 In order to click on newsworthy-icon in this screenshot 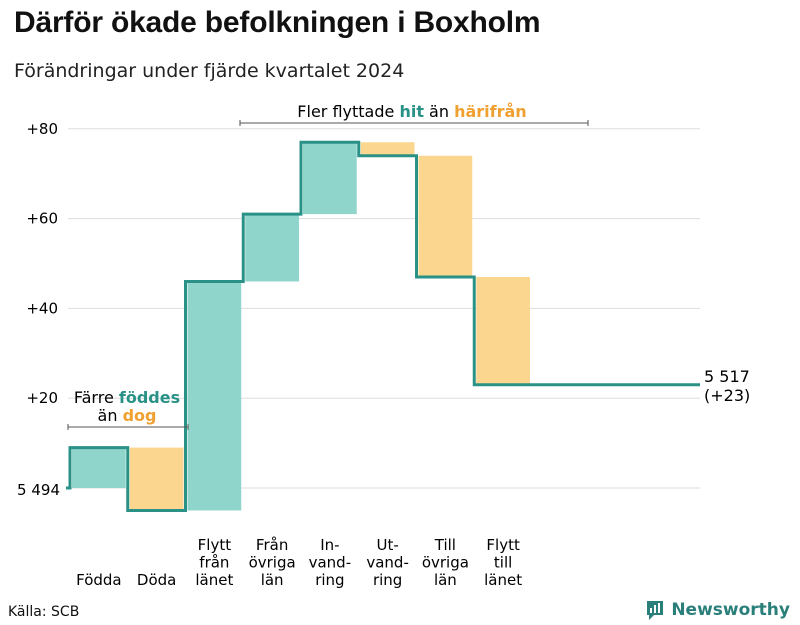, I will do `click(655, 610)`.